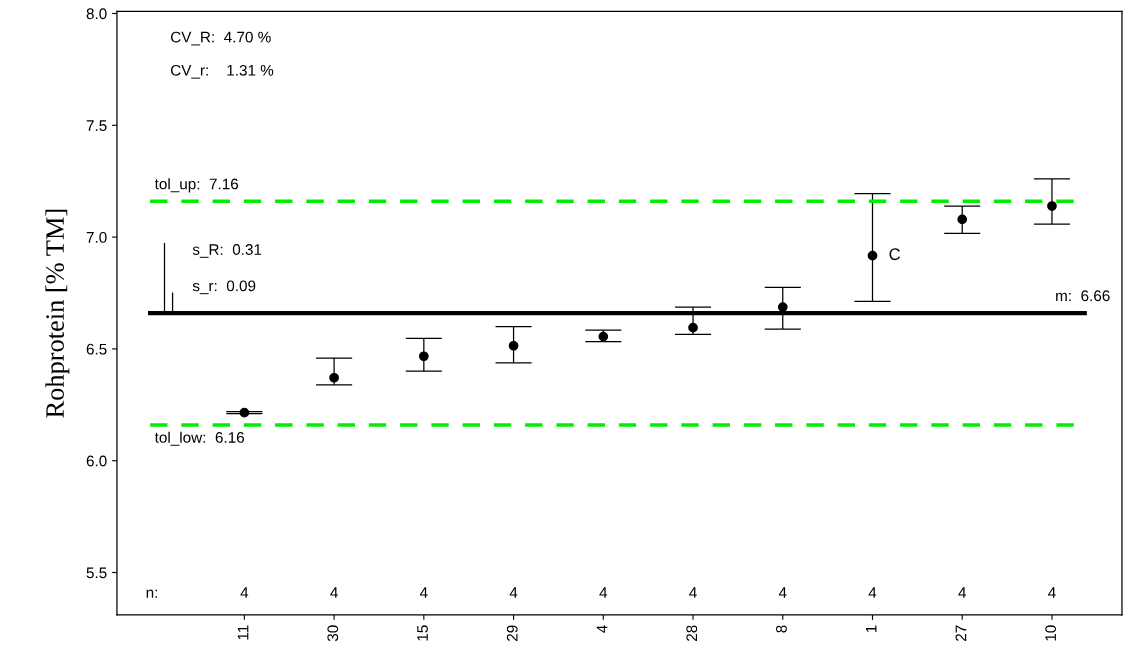  Describe the element at coordinates (333, 633) in the screenshot. I see `x-tick-label: 30` at that location.